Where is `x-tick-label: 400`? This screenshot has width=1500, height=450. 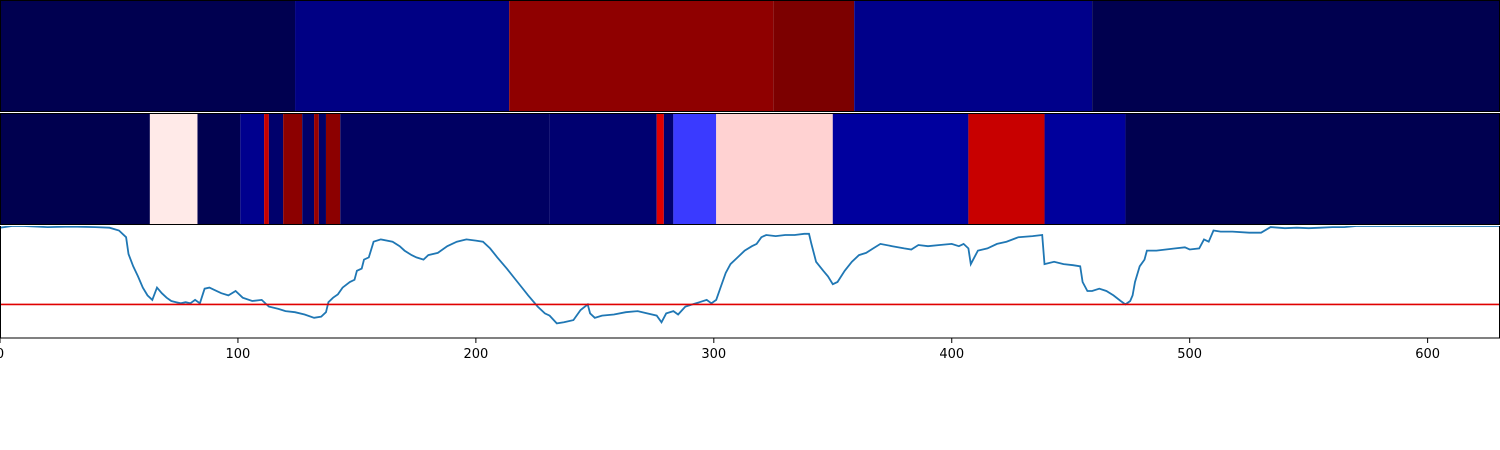 x-tick-label: 400 is located at coordinates (951, 354).